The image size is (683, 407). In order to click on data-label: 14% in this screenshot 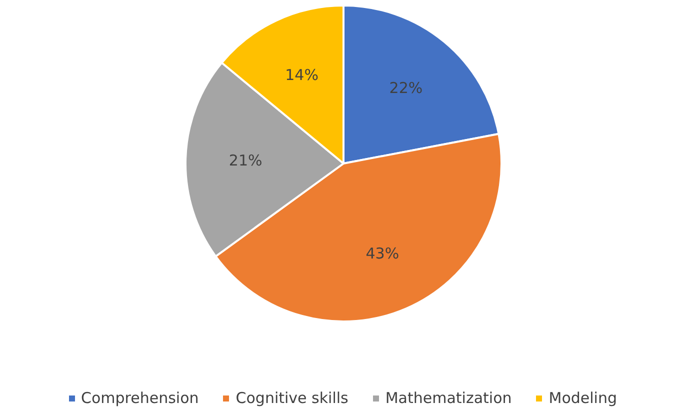, I will do `click(301, 75)`.